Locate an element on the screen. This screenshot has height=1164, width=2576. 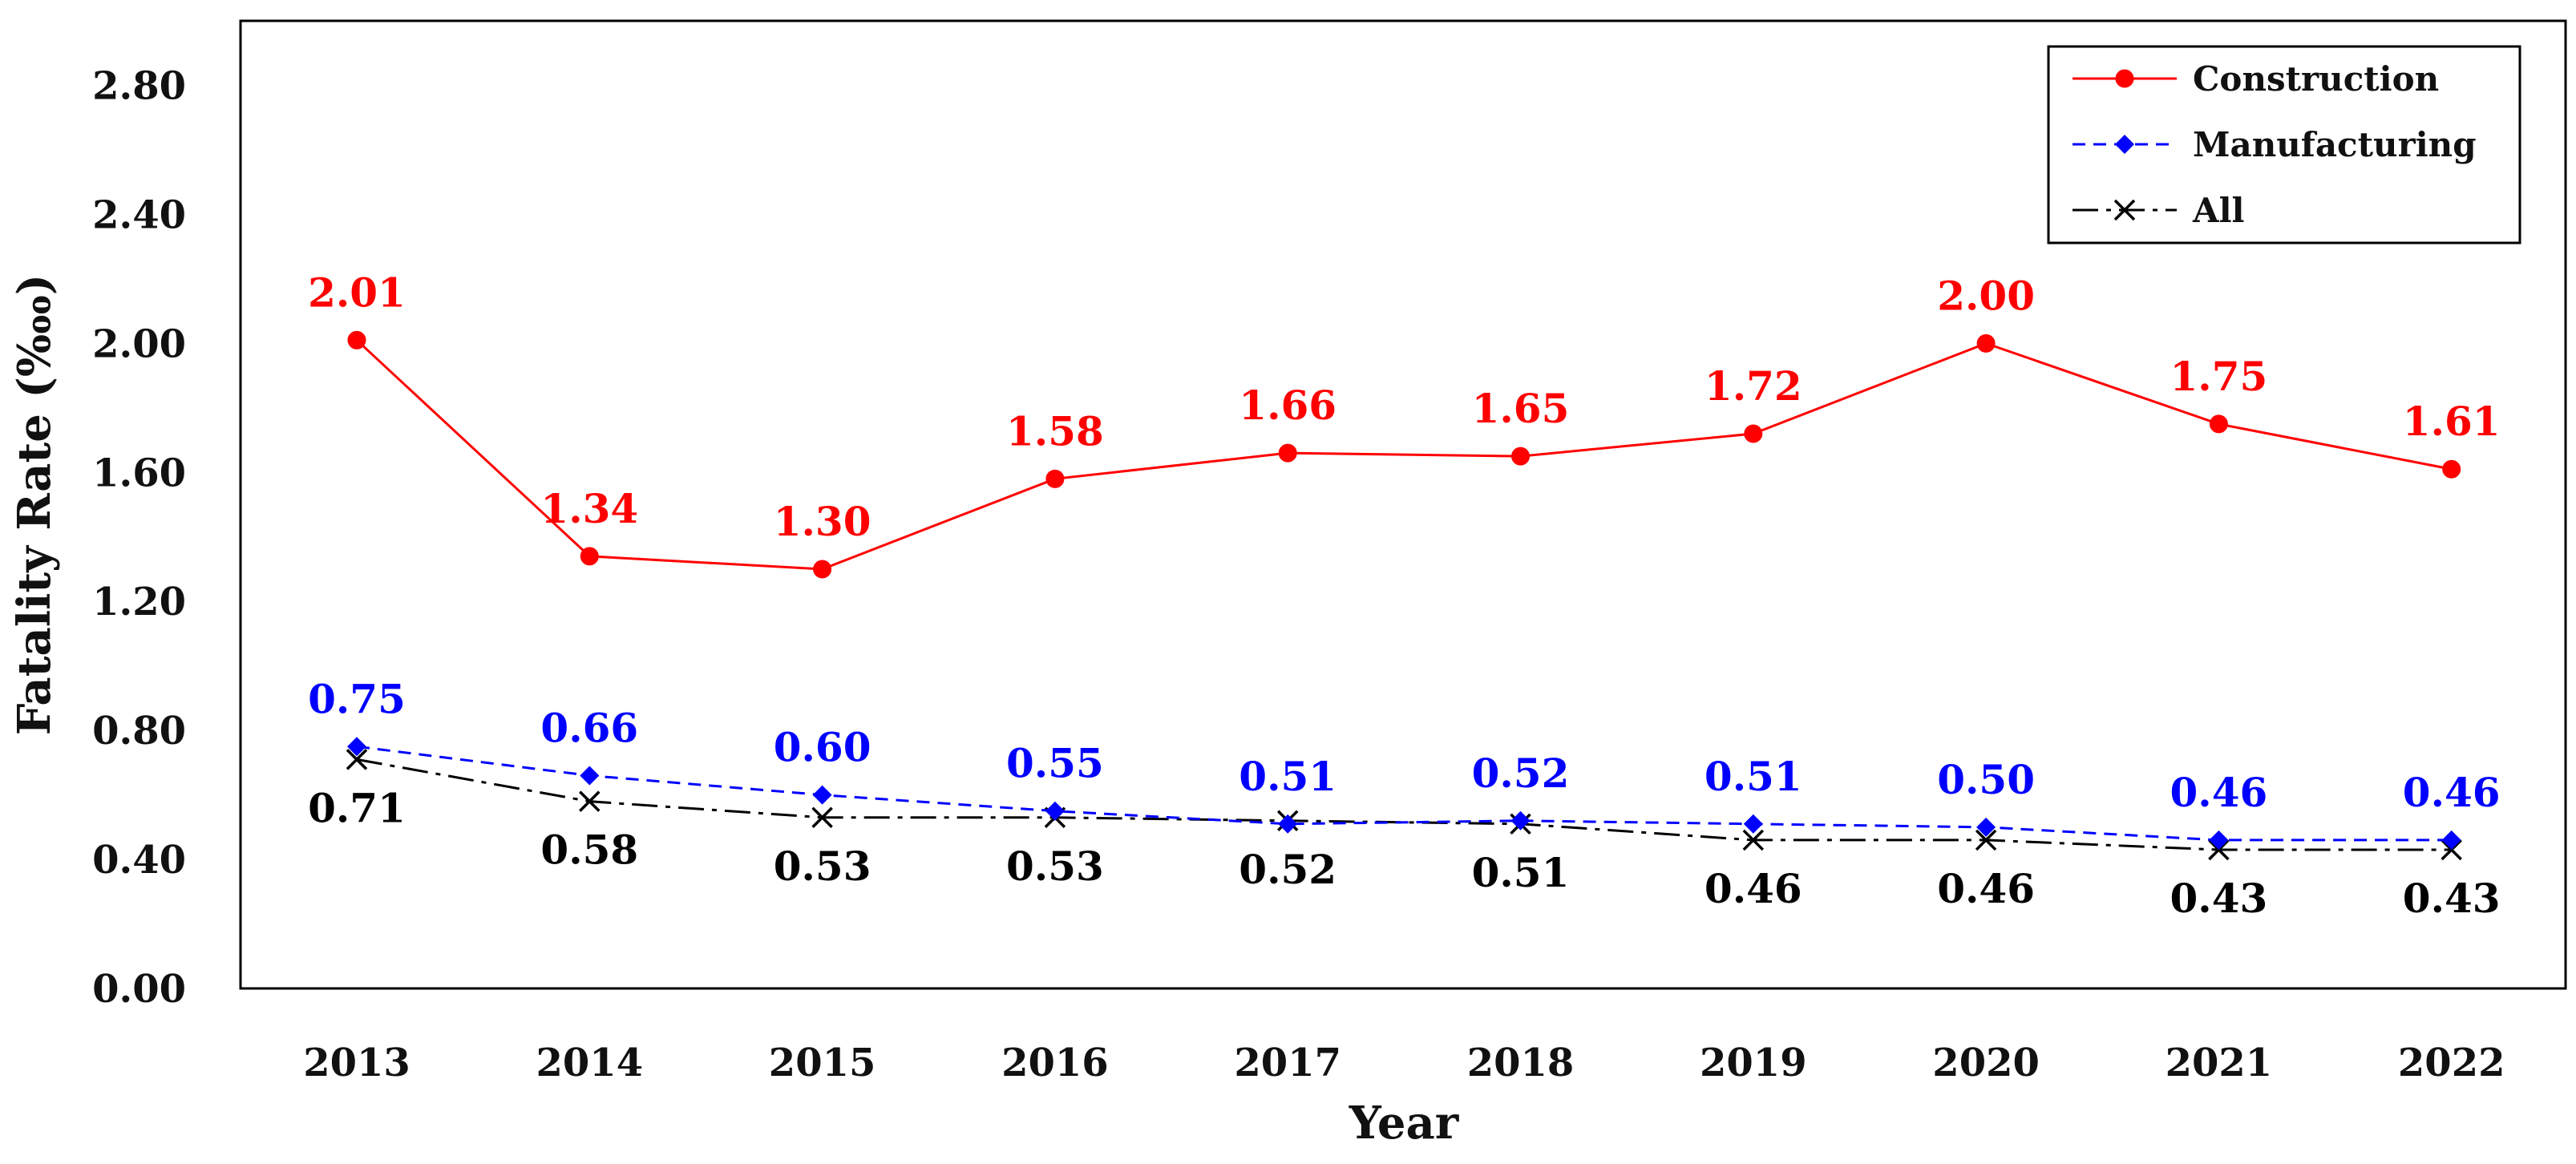
legend-label-construction: Construction is located at coordinates (2316, 79).